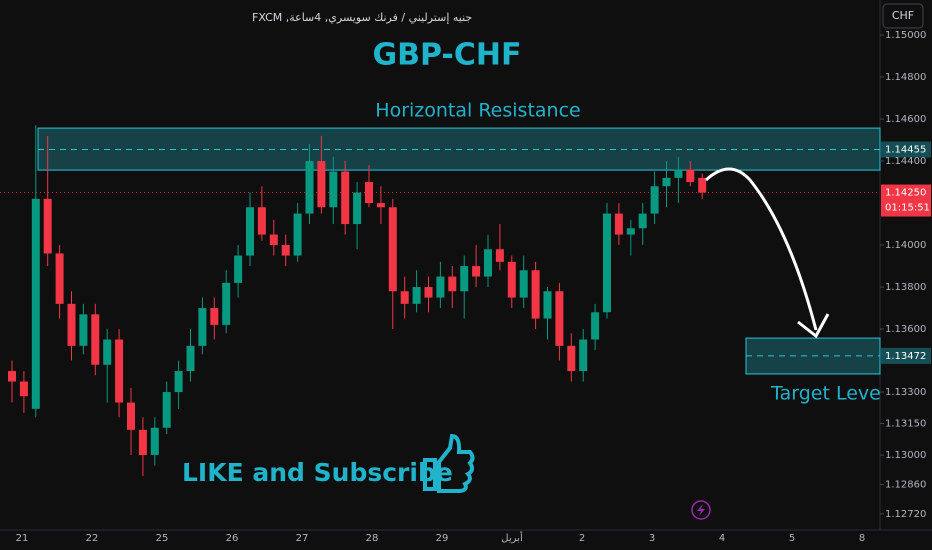  I want to click on y-tick-label: 1.14600, so click(905, 119).